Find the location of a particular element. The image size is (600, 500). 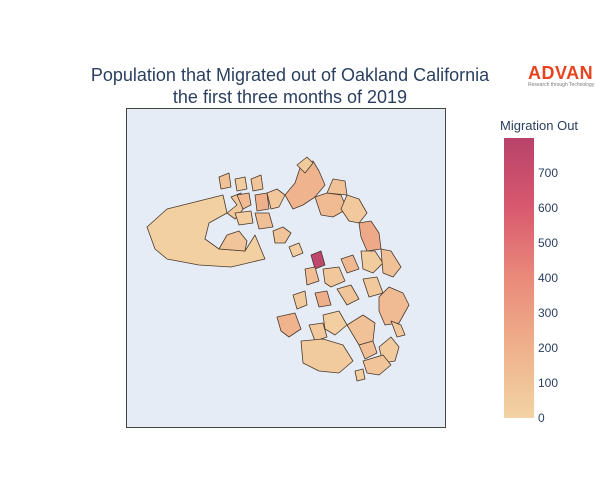

colorbar-gradient is located at coordinates (519, 278).